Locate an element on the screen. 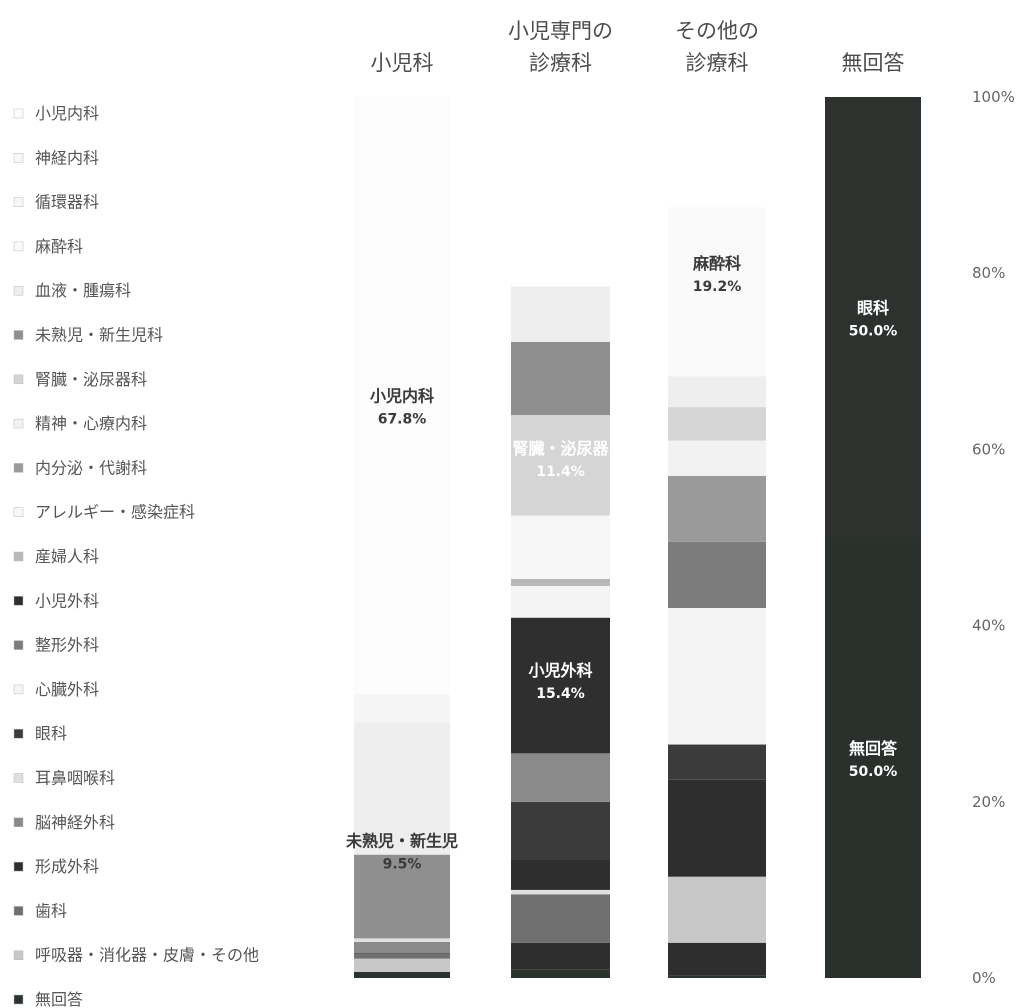 Image resolution: width=1023 pixels, height=1008 pixels. bar-segment-0-0-無回答 is located at coordinates (402, 974).